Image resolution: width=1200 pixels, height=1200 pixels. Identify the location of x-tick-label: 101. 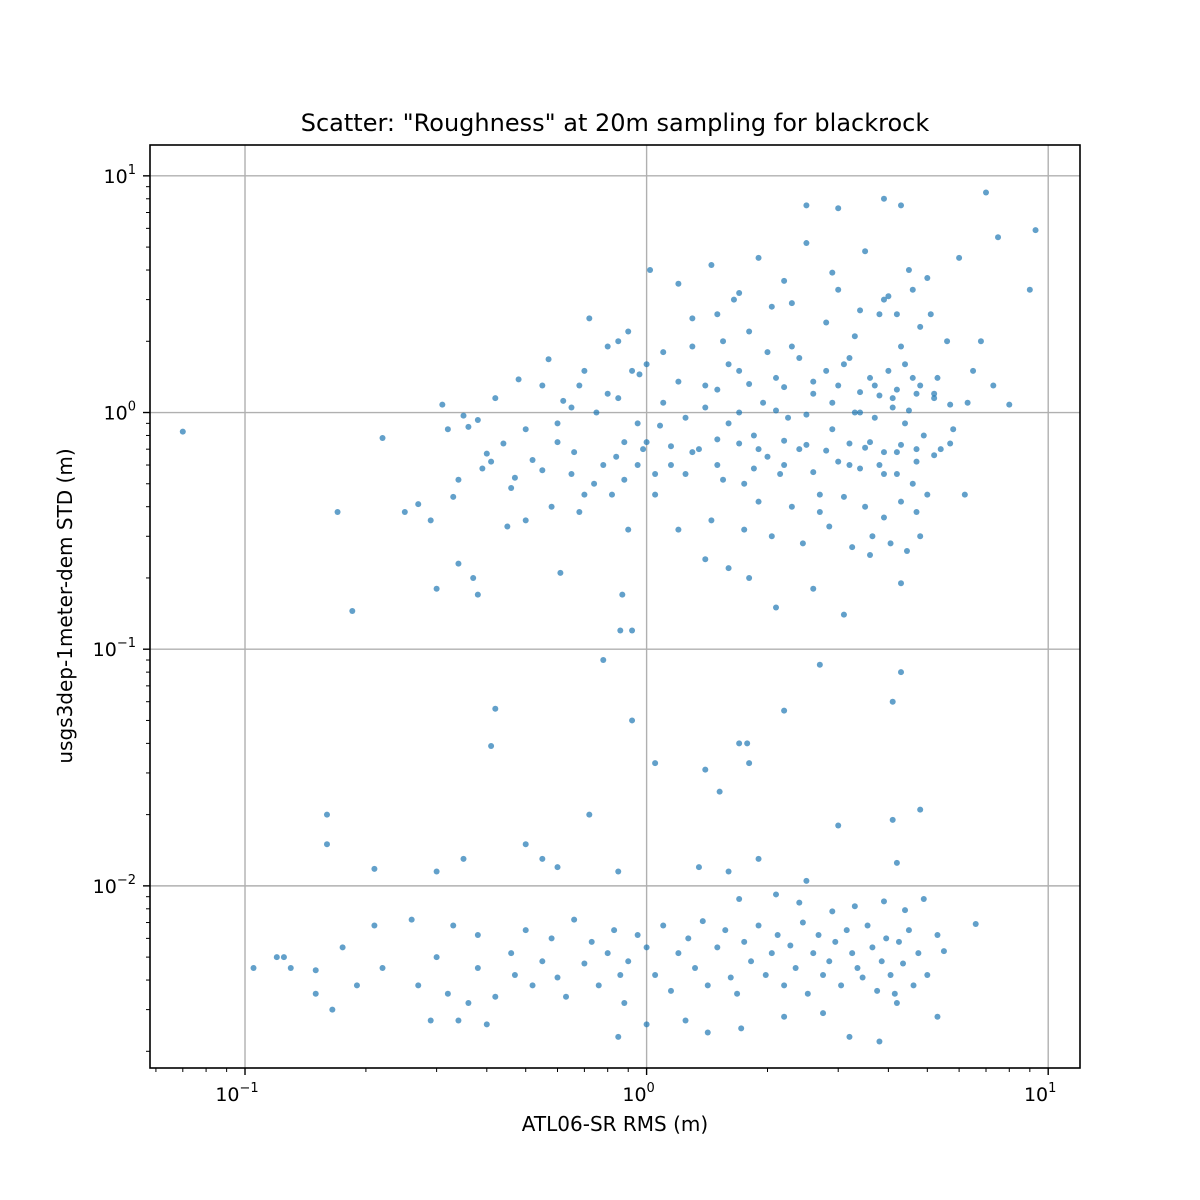
(1040, 1093).